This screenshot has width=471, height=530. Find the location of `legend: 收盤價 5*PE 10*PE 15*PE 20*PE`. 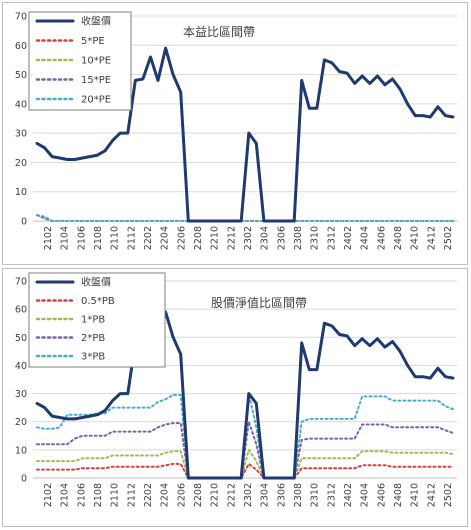

legend: 收盤價 5*PE 10*PE 15*PE 20*PE is located at coordinates (80, 61).